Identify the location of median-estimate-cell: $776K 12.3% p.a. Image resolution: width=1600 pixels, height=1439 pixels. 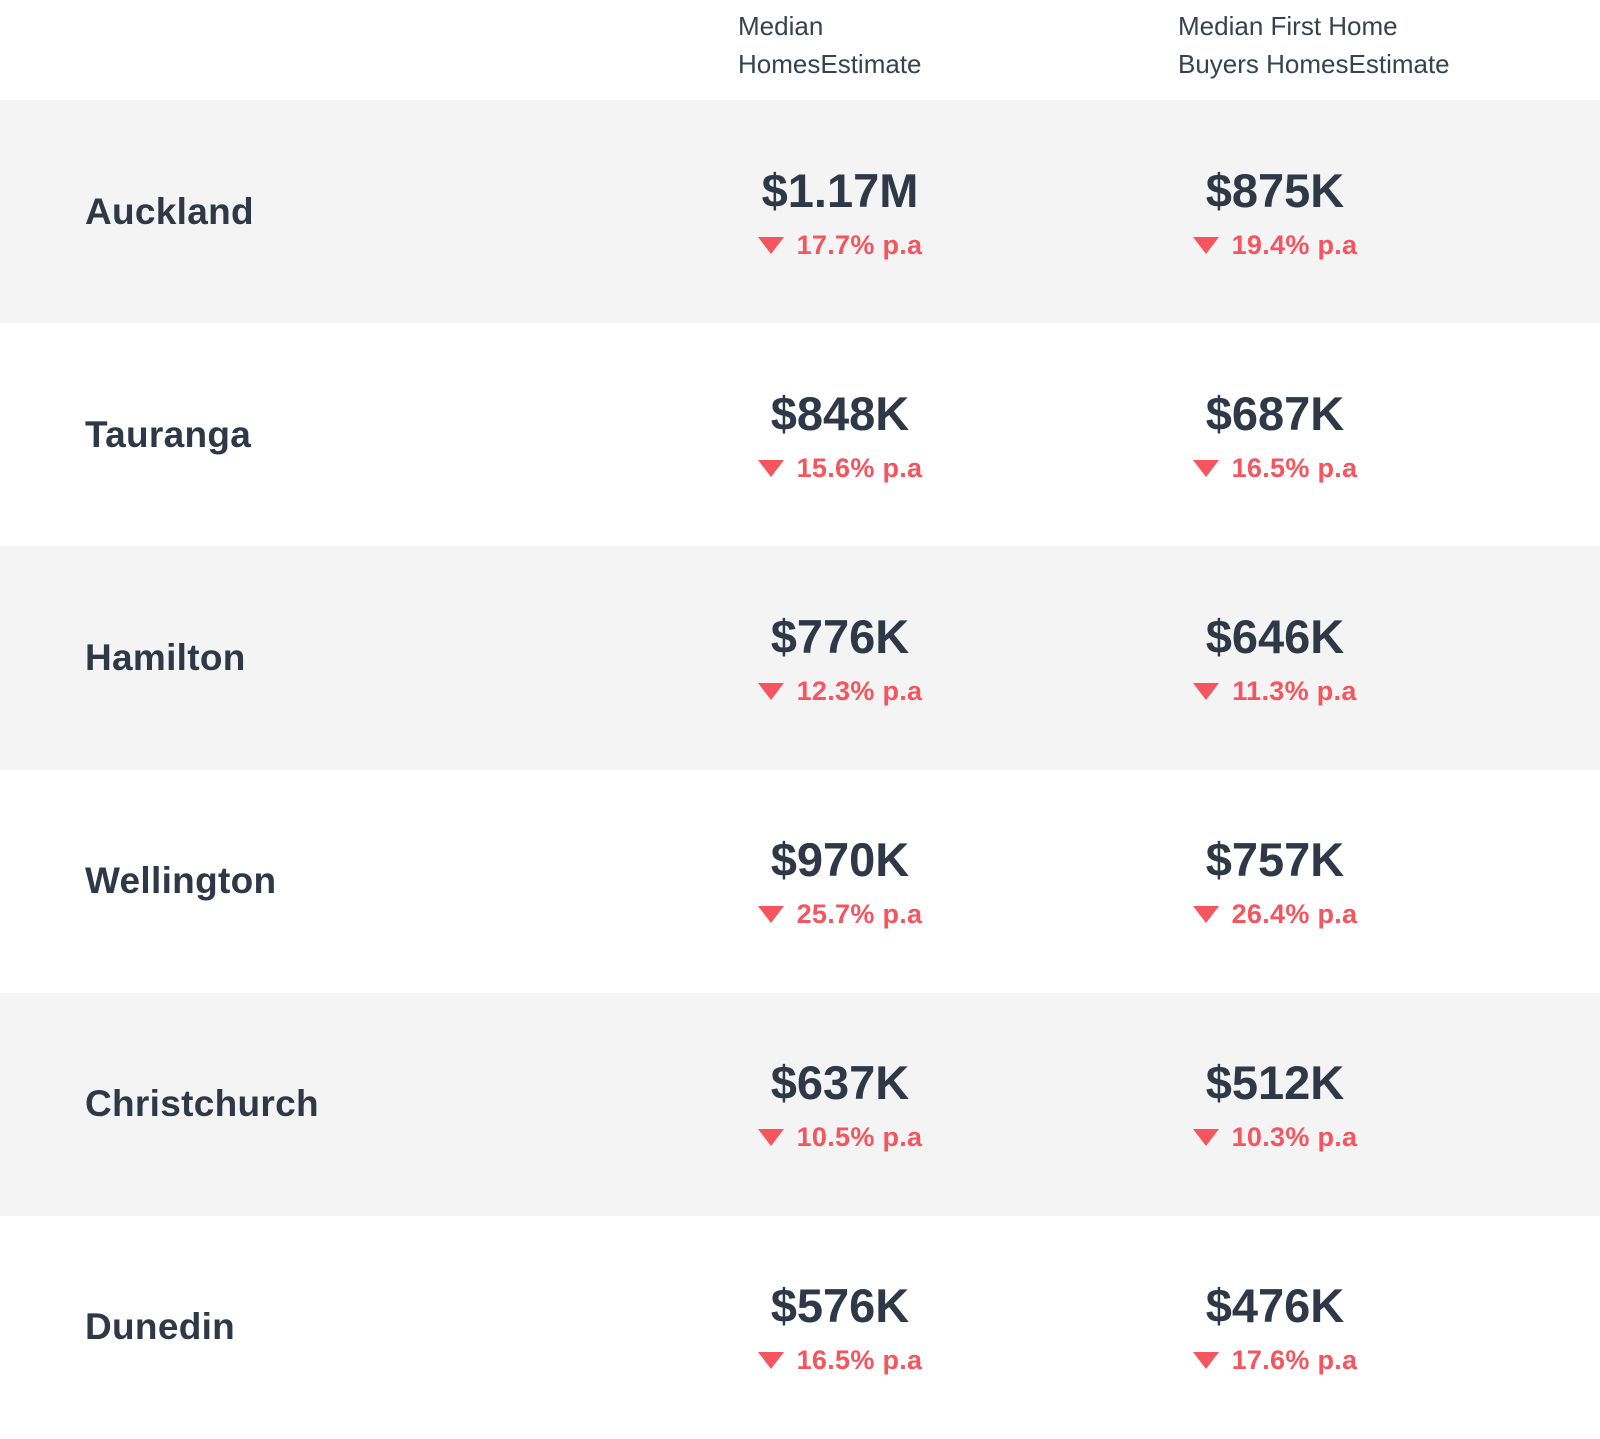
(840, 658).